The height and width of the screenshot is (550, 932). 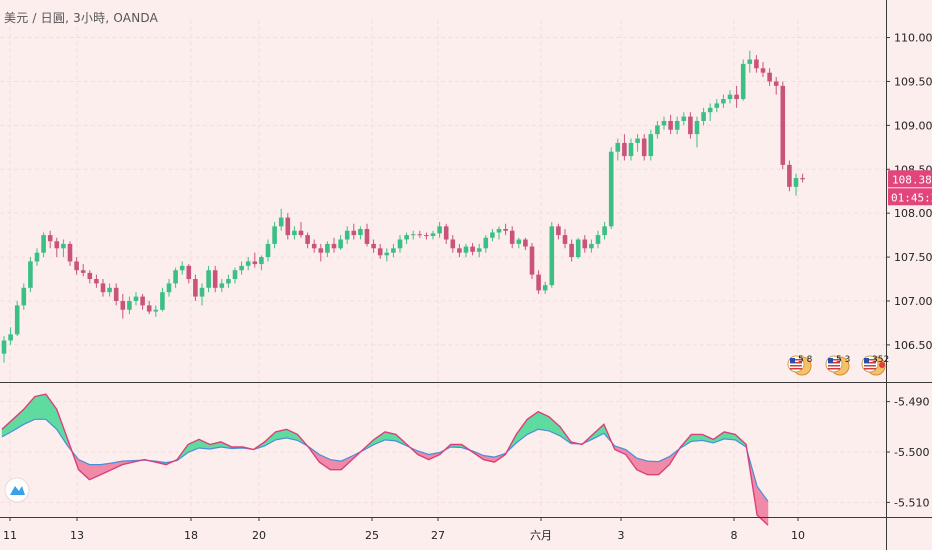 I want to click on event-markers: 5 8 5 3 352, so click(x=838, y=365).